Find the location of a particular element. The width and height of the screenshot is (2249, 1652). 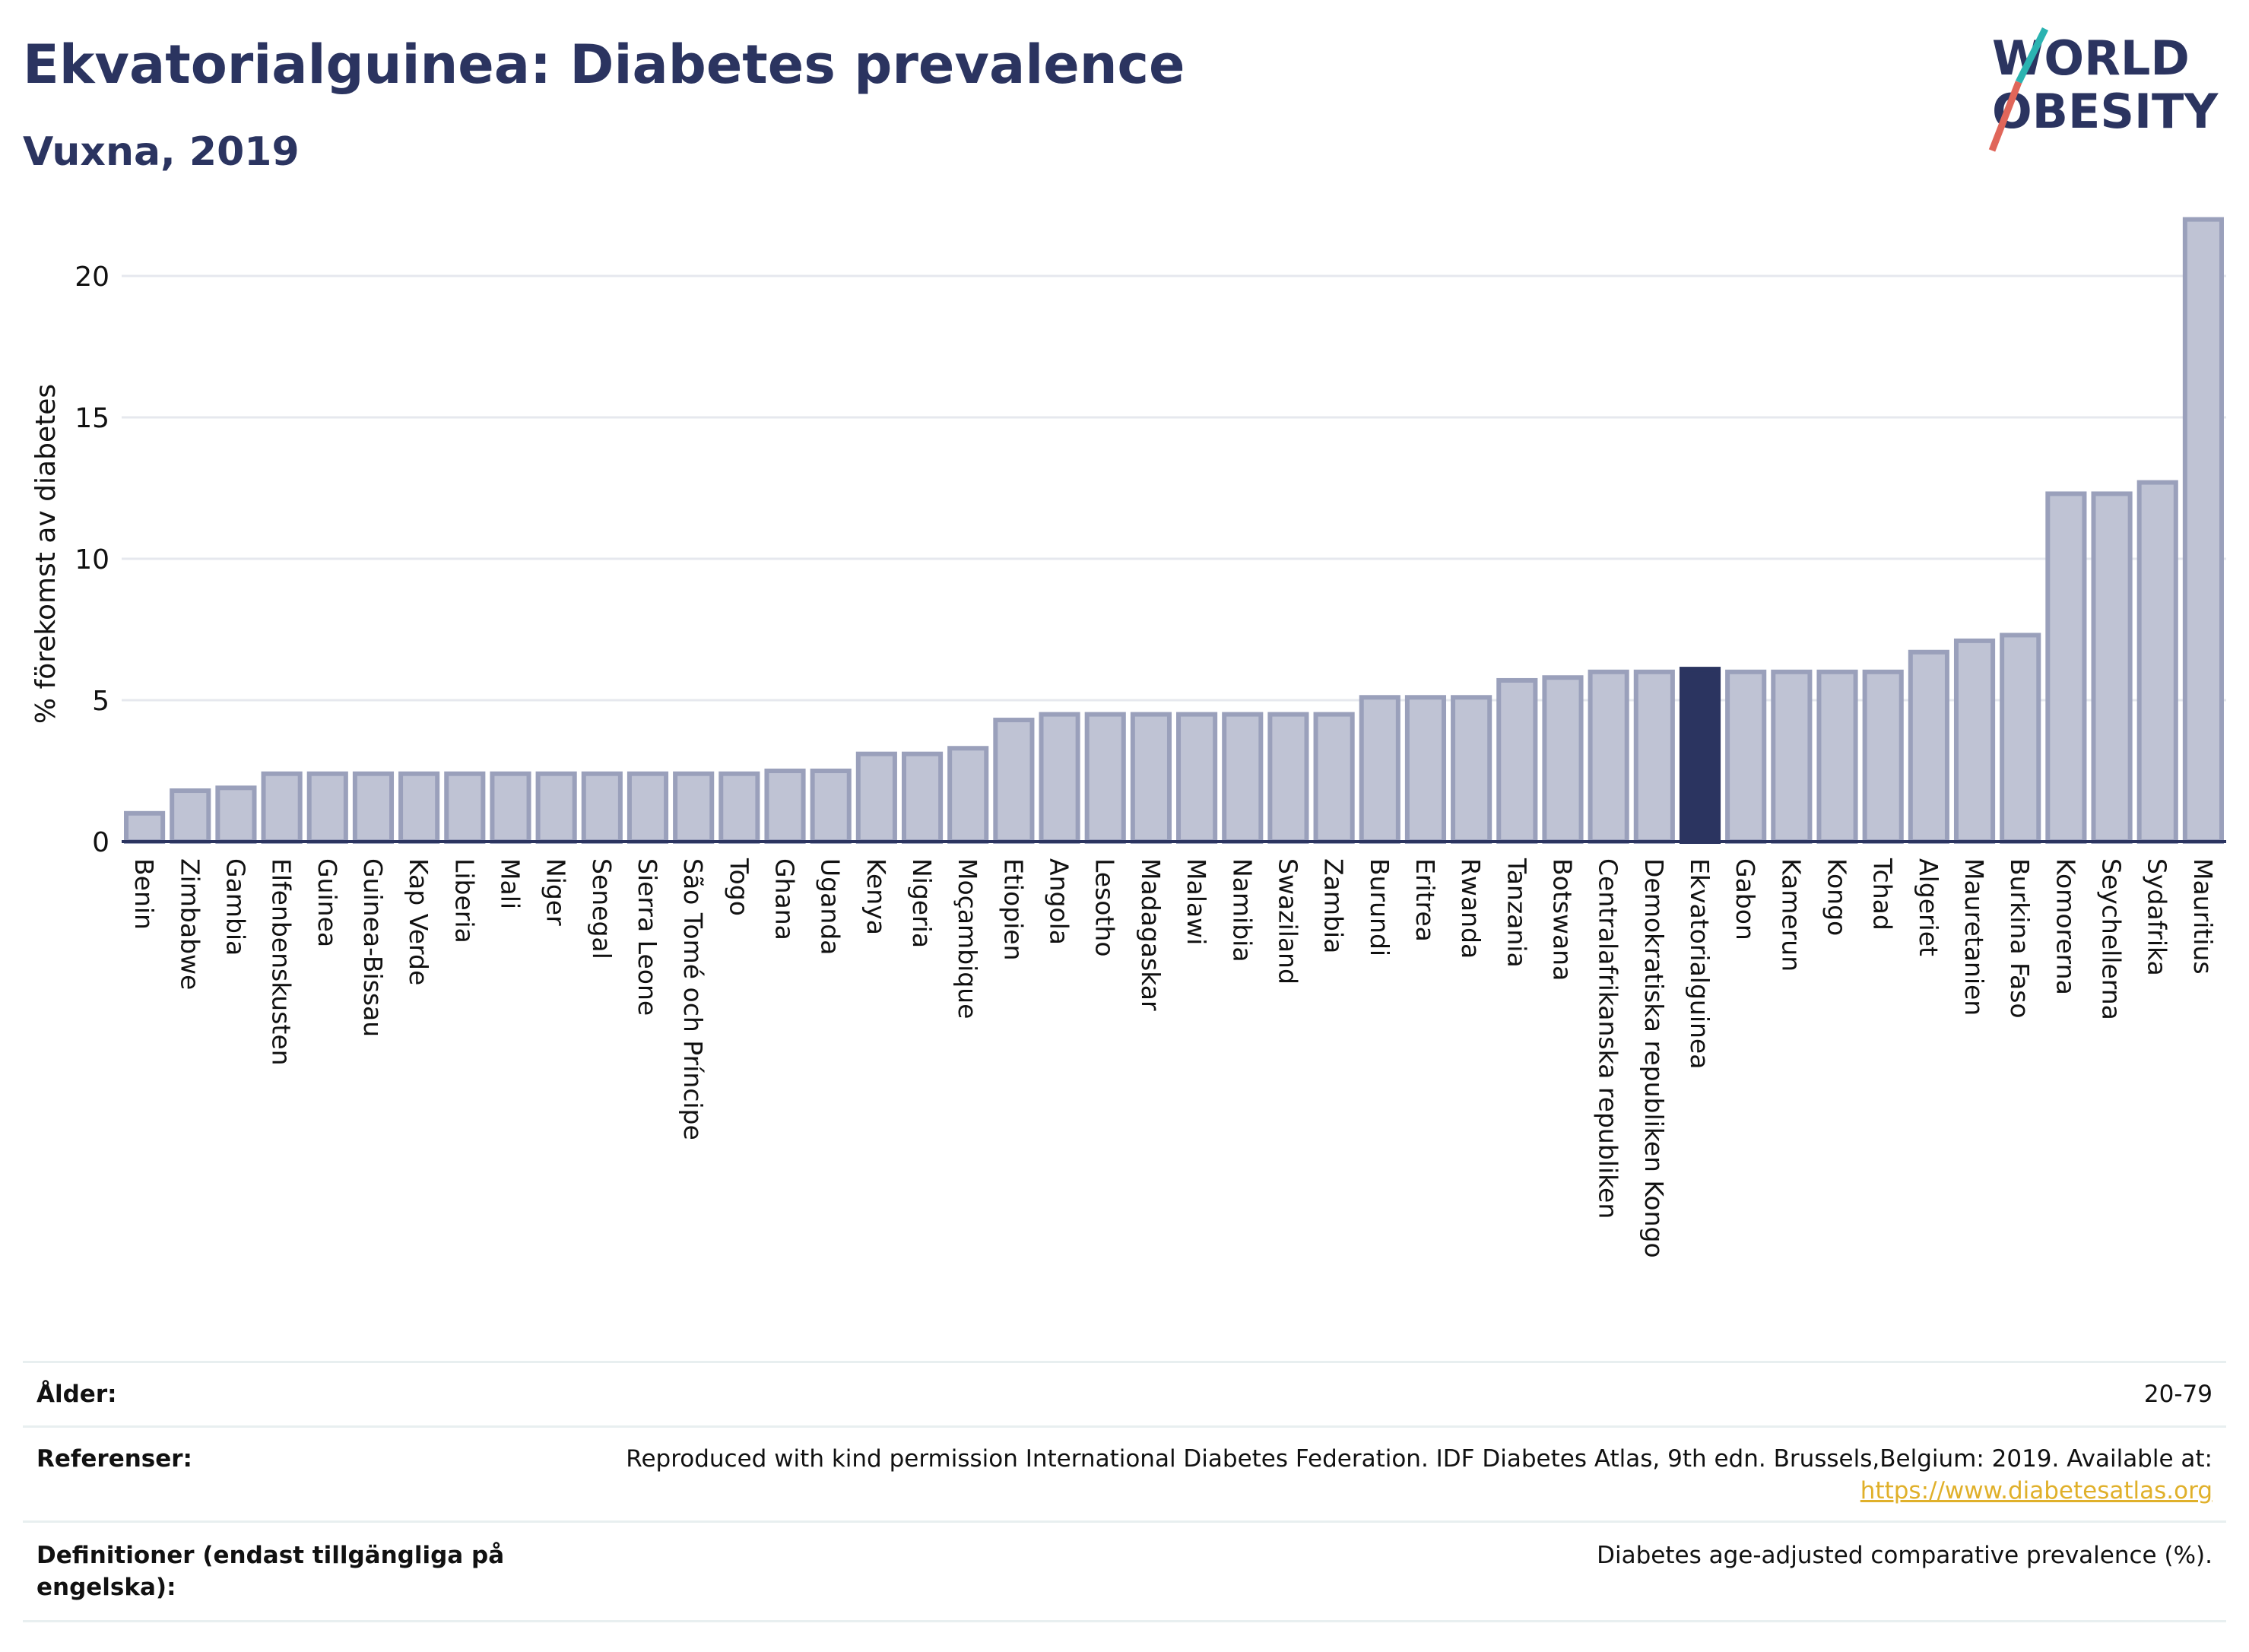

x-tick-label: Gambia is located at coordinates (235, 907).